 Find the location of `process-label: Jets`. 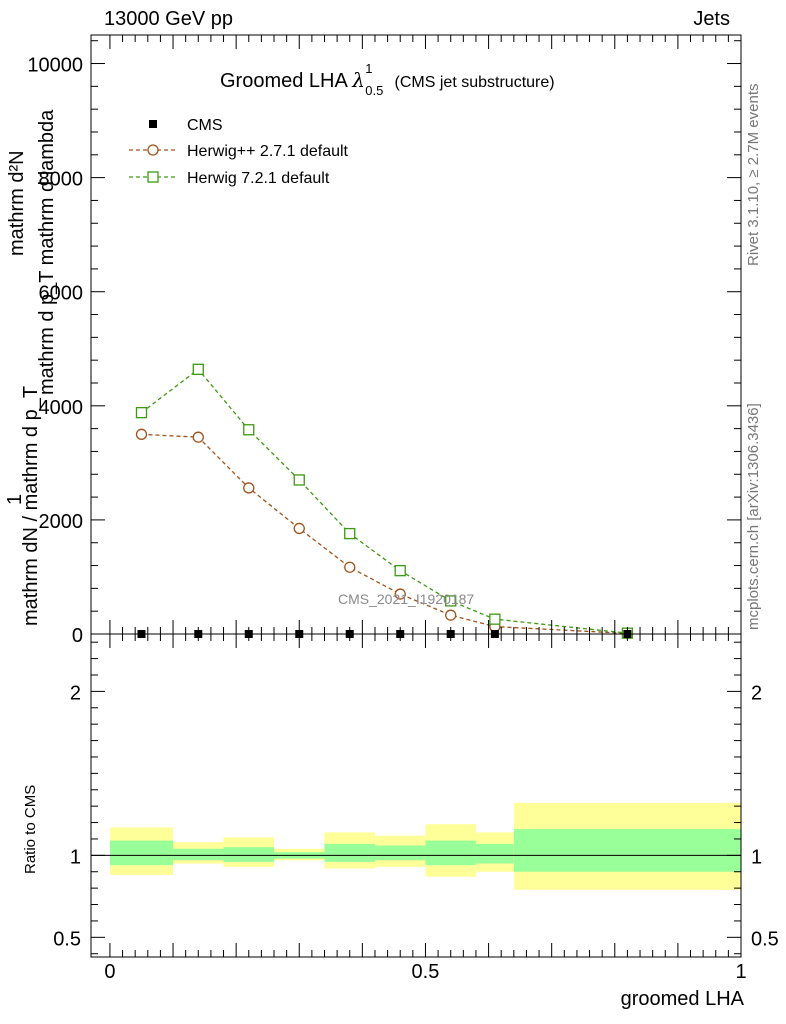

process-label: Jets is located at coordinates (711, 19).